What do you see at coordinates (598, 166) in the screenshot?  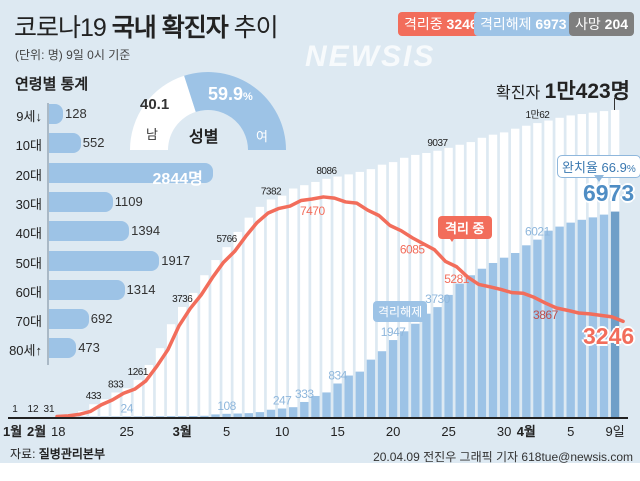 I see `cure-rate-callout: 완치율 66.9%` at bounding box center [598, 166].